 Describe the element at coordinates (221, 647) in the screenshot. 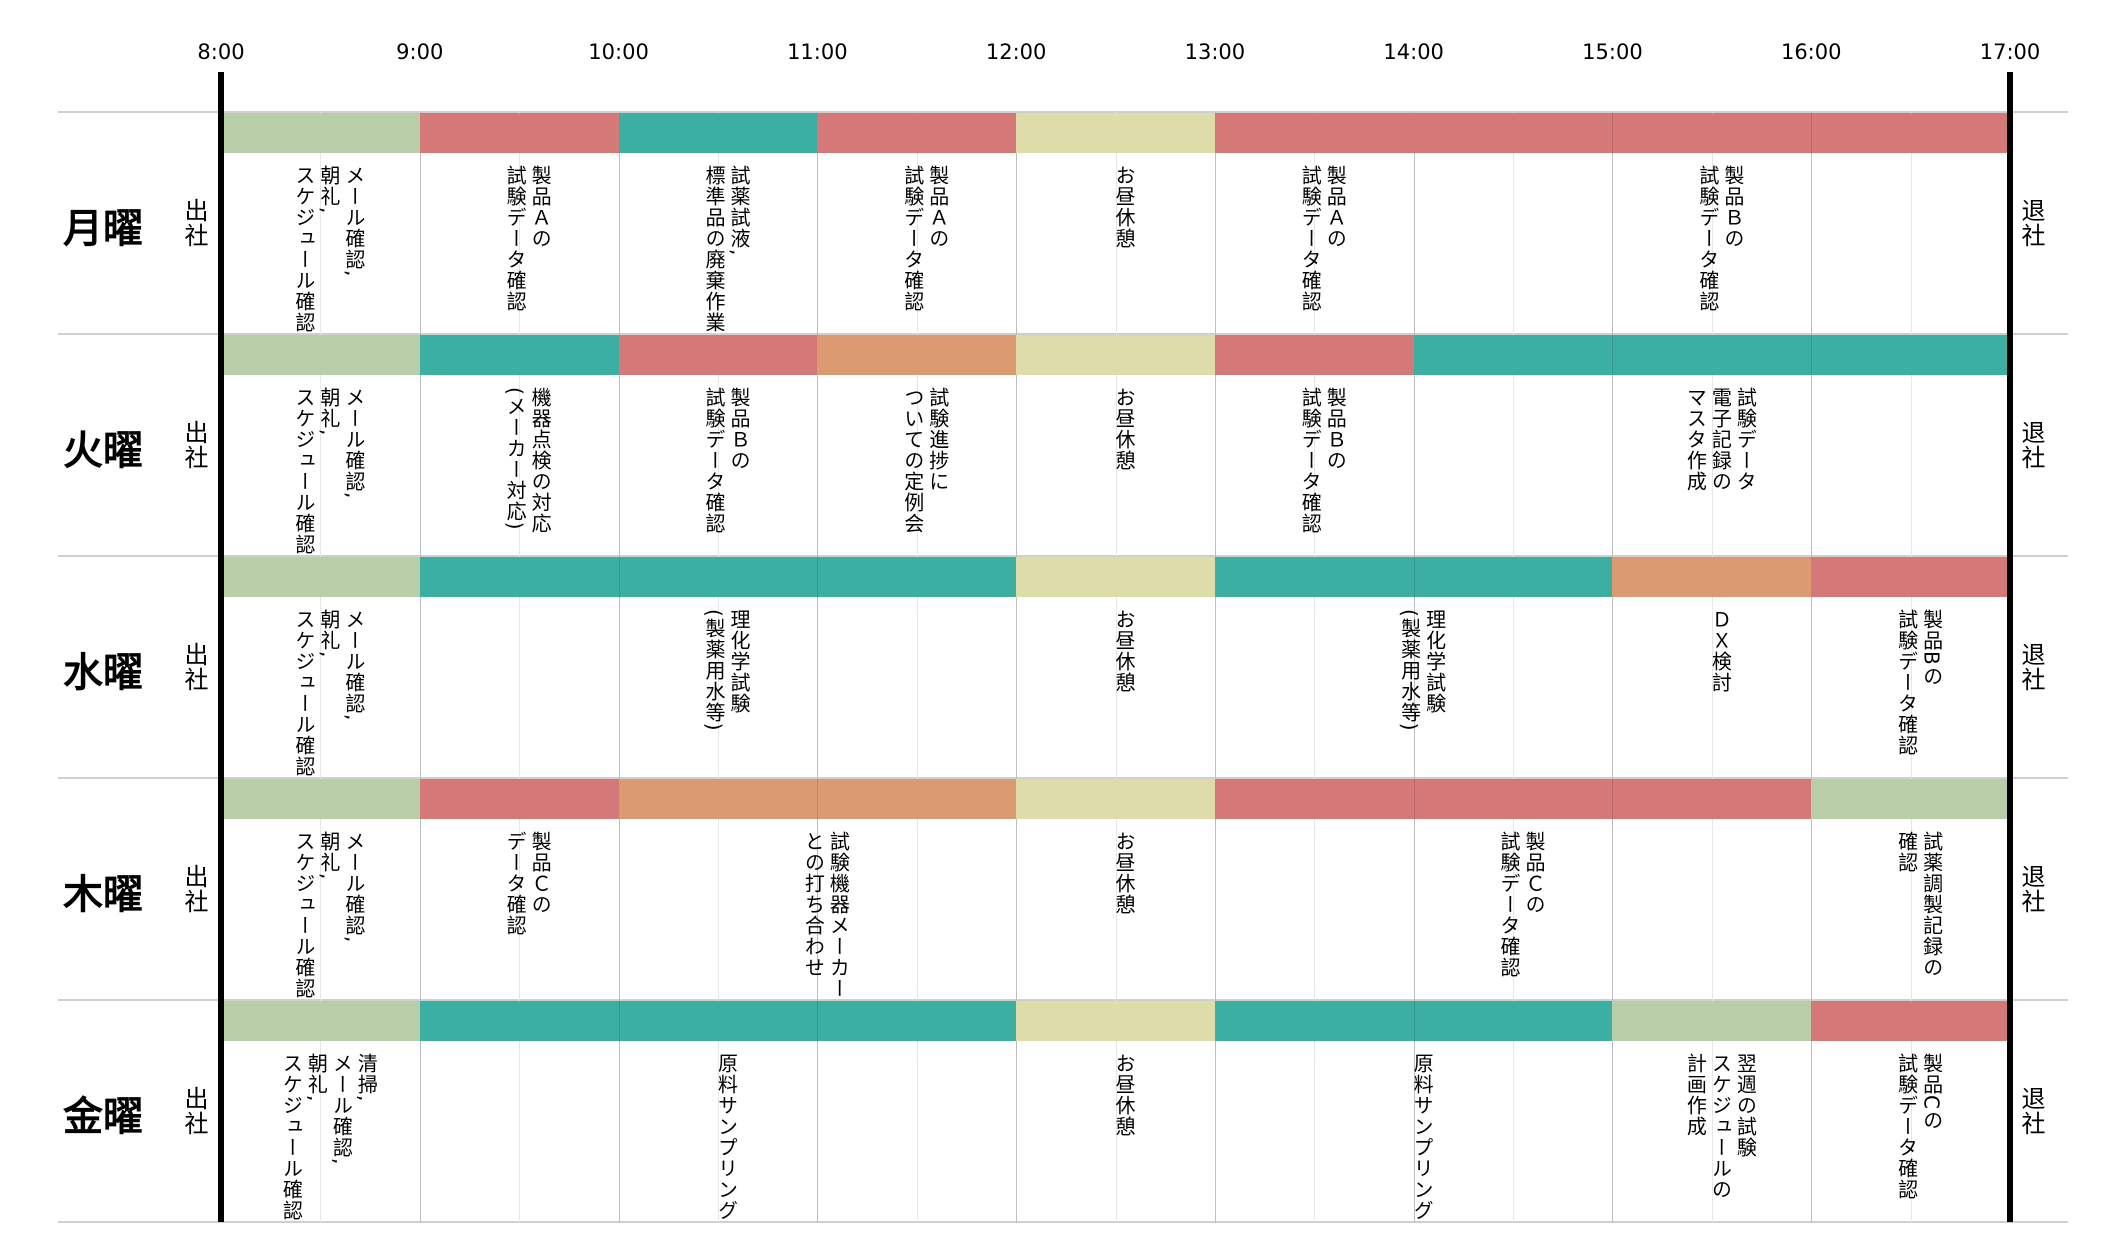

I see `start-time-axis` at that location.